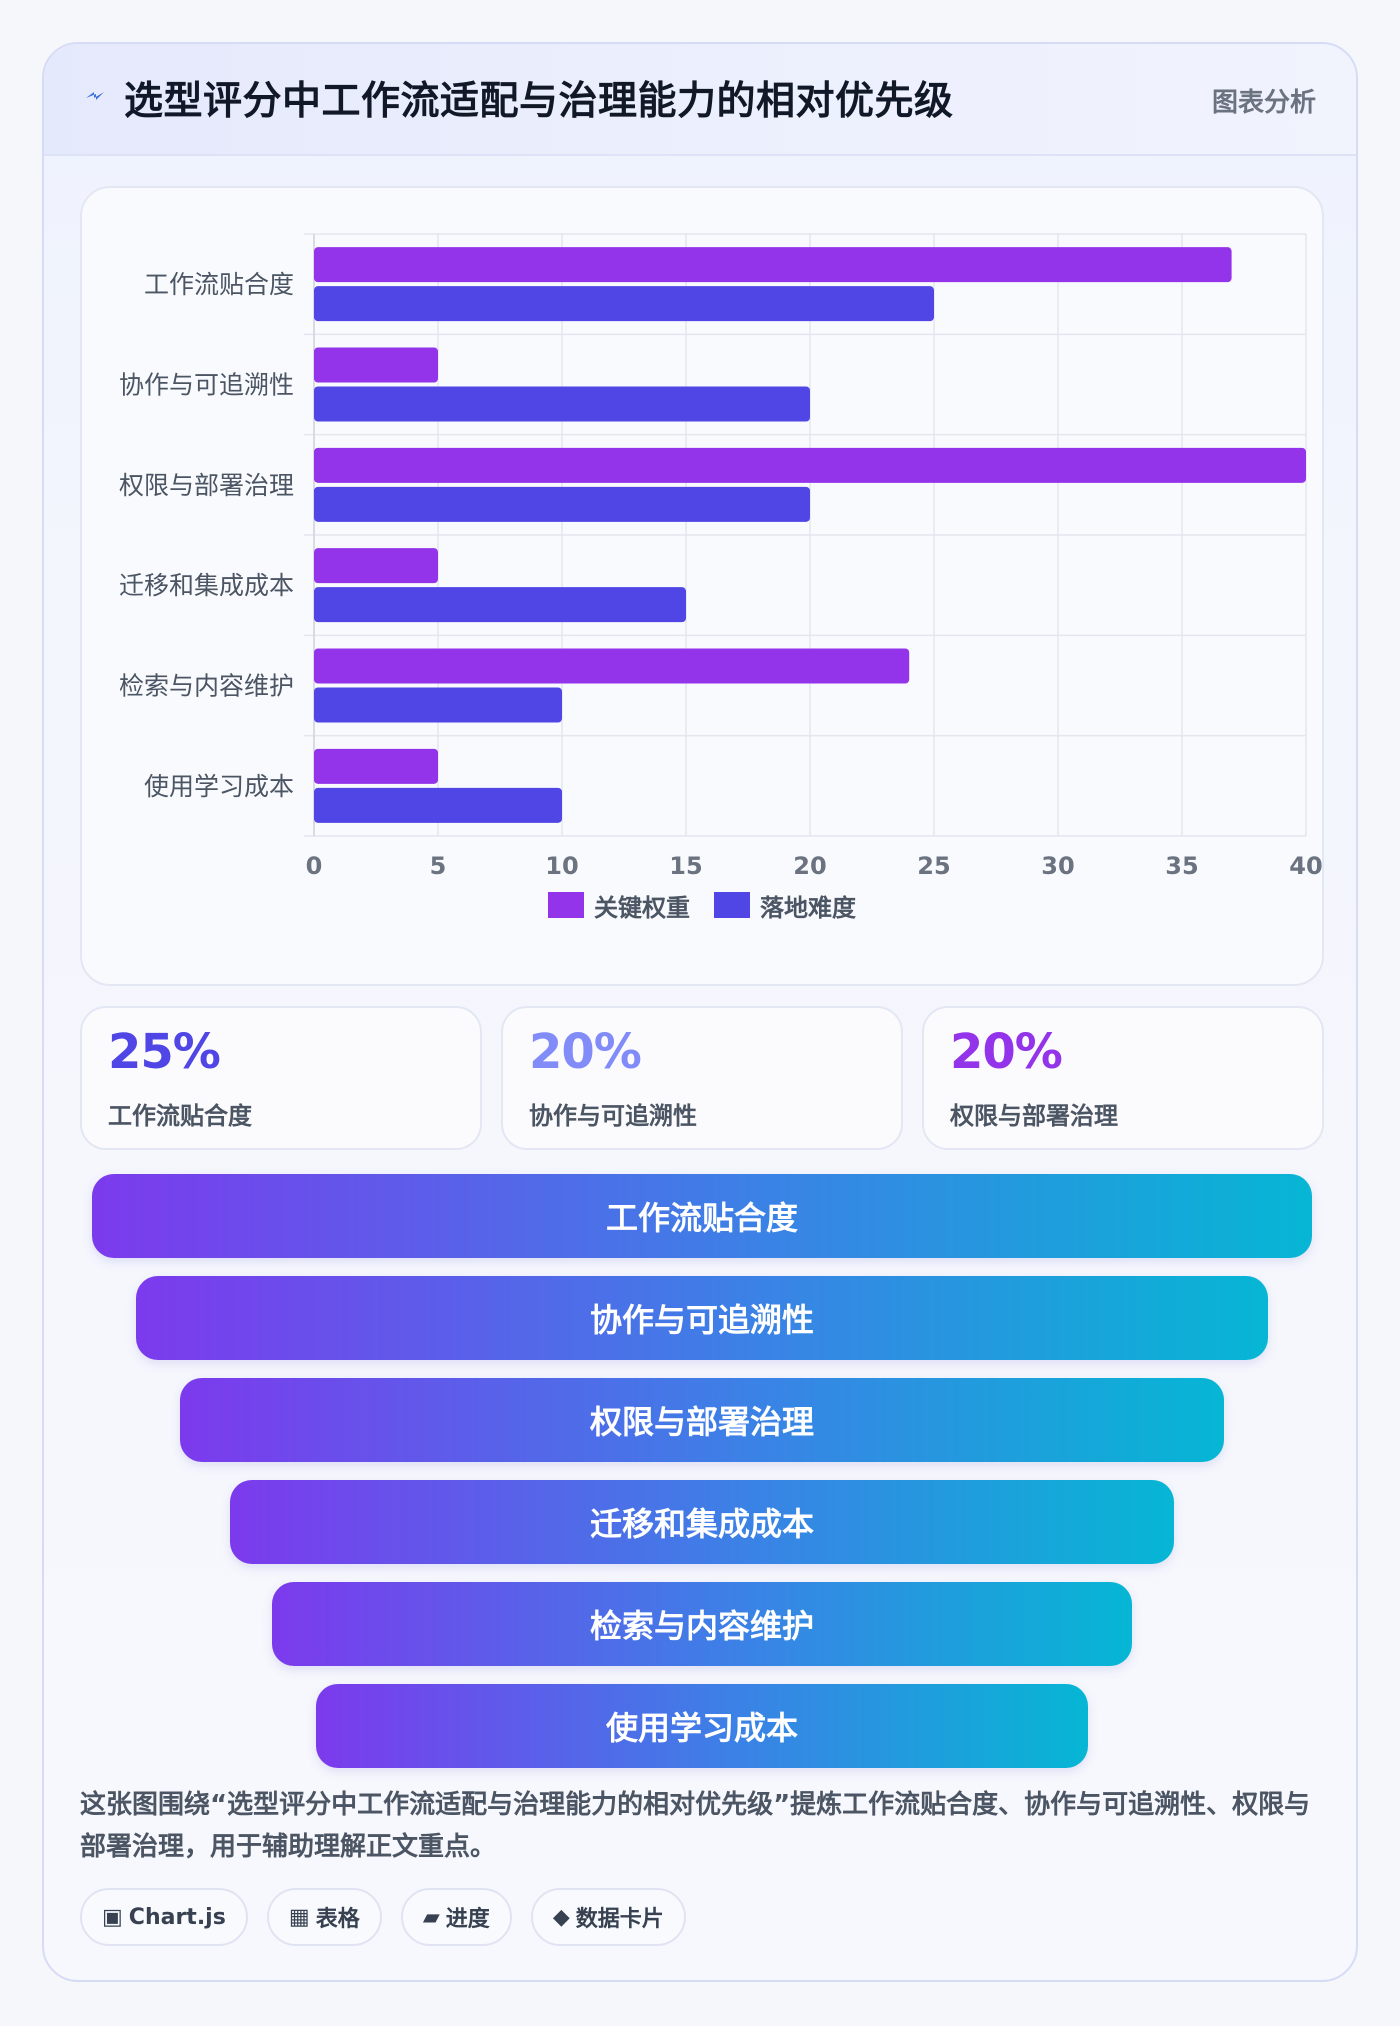  Describe the element at coordinates (177, 1917) in the screenshot. I see `chip-label: Chart.js` at that location.